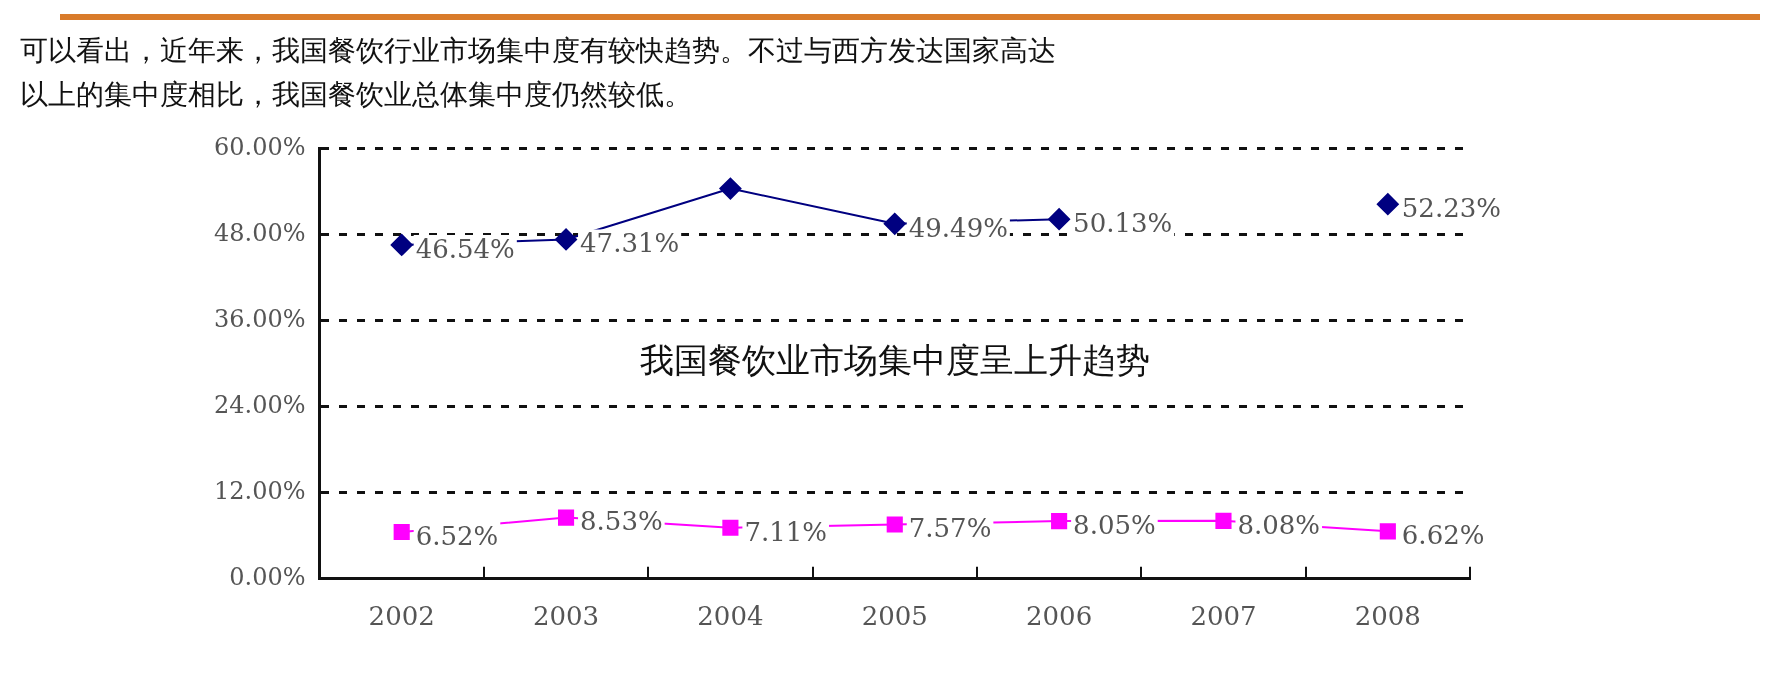  Describe the element at coordinates (621, 521) in the screenshot. I see `data-label: 8.53%` at that location.